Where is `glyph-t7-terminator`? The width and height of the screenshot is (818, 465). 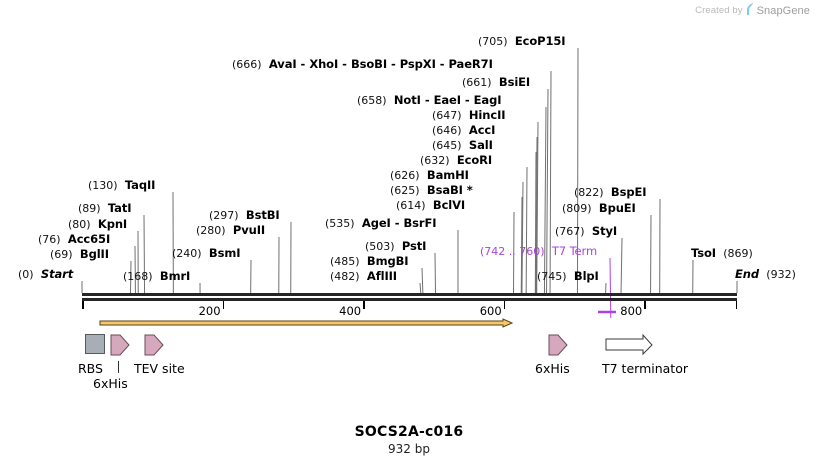
glyph-t7-terminator is located at coordinates (629, 346).